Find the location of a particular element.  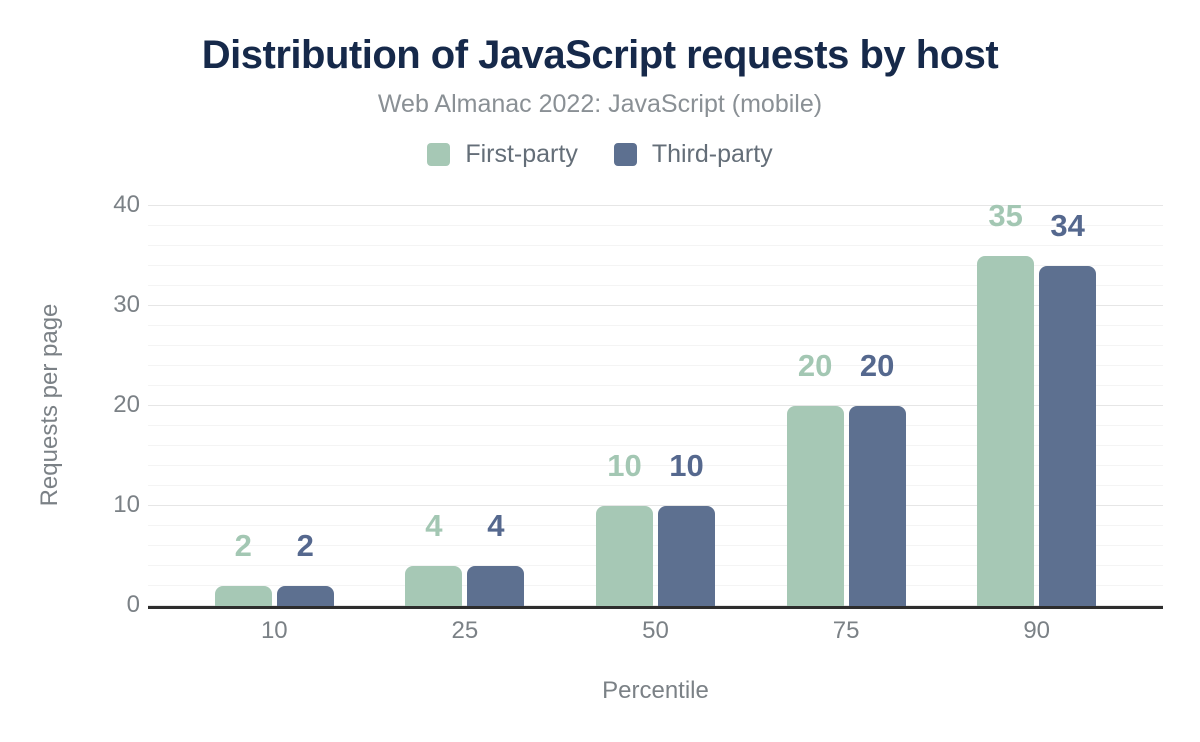

x-axis-ticks: 10 25 50 75 90 is located at coordinates (655, 631).